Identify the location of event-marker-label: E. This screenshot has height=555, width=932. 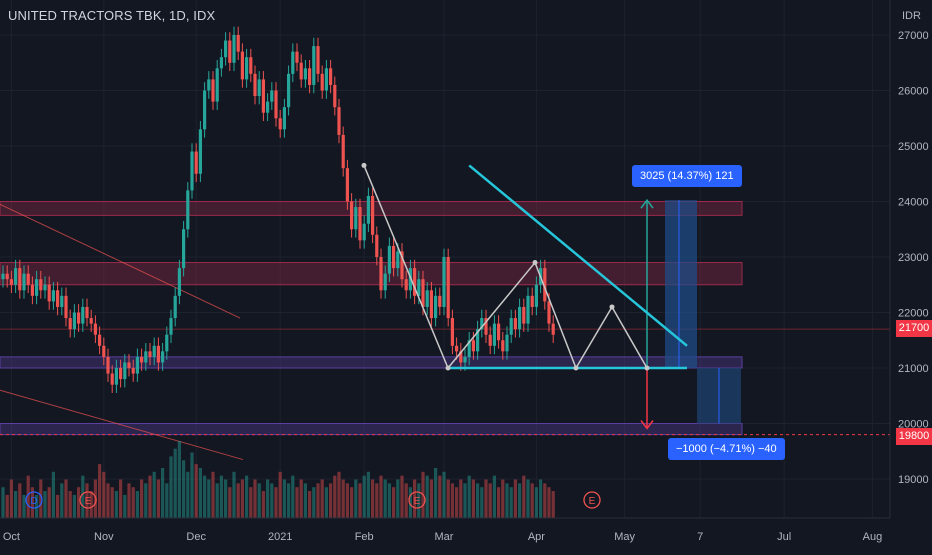
(88, 501).